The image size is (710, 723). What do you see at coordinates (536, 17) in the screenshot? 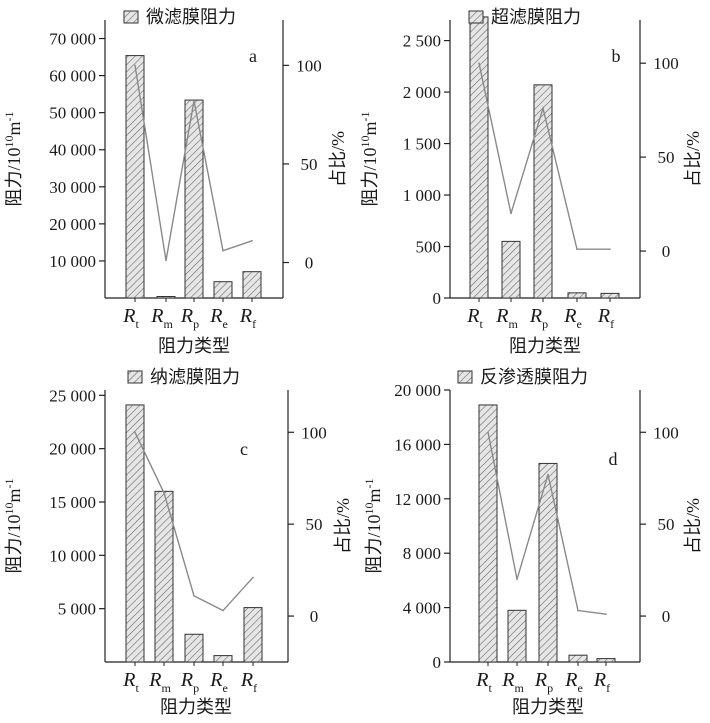
I see `legend-label: 超滤膜阻力` at bounding box center [536, 17].